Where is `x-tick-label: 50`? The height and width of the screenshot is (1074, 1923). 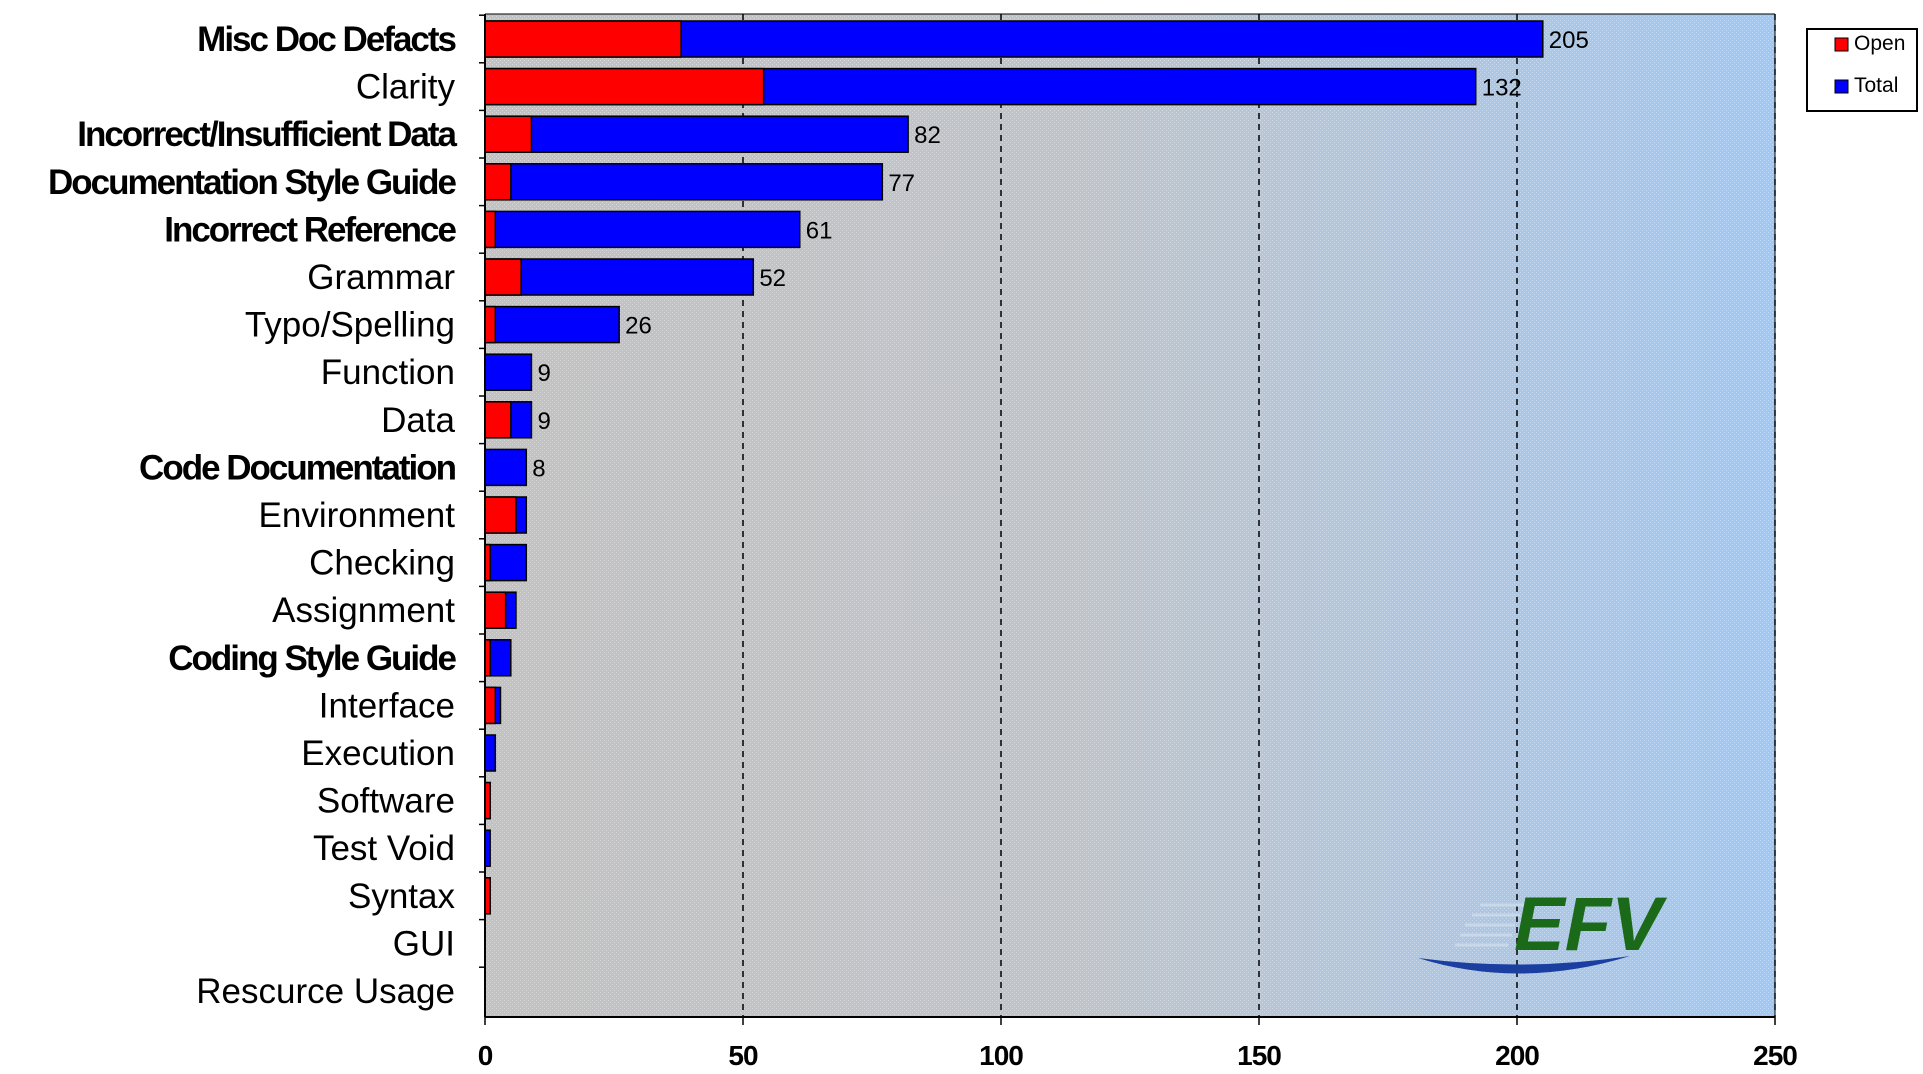
x-tick-label: 50 is located at coordinates (743, 1054).